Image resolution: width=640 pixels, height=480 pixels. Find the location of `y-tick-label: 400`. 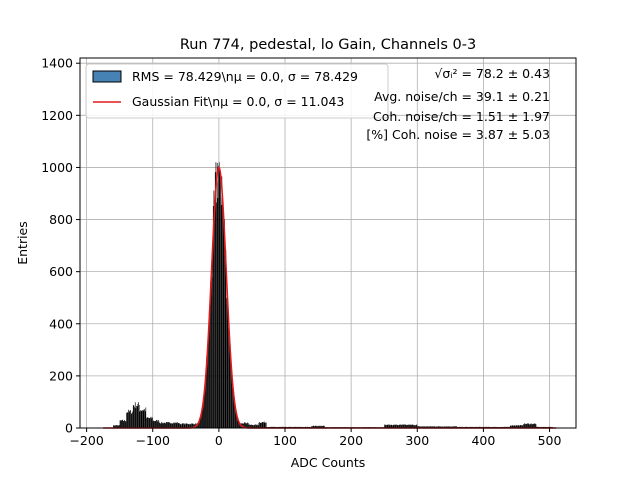

y-tick-label: 400 is located at coordinates (61, 323).